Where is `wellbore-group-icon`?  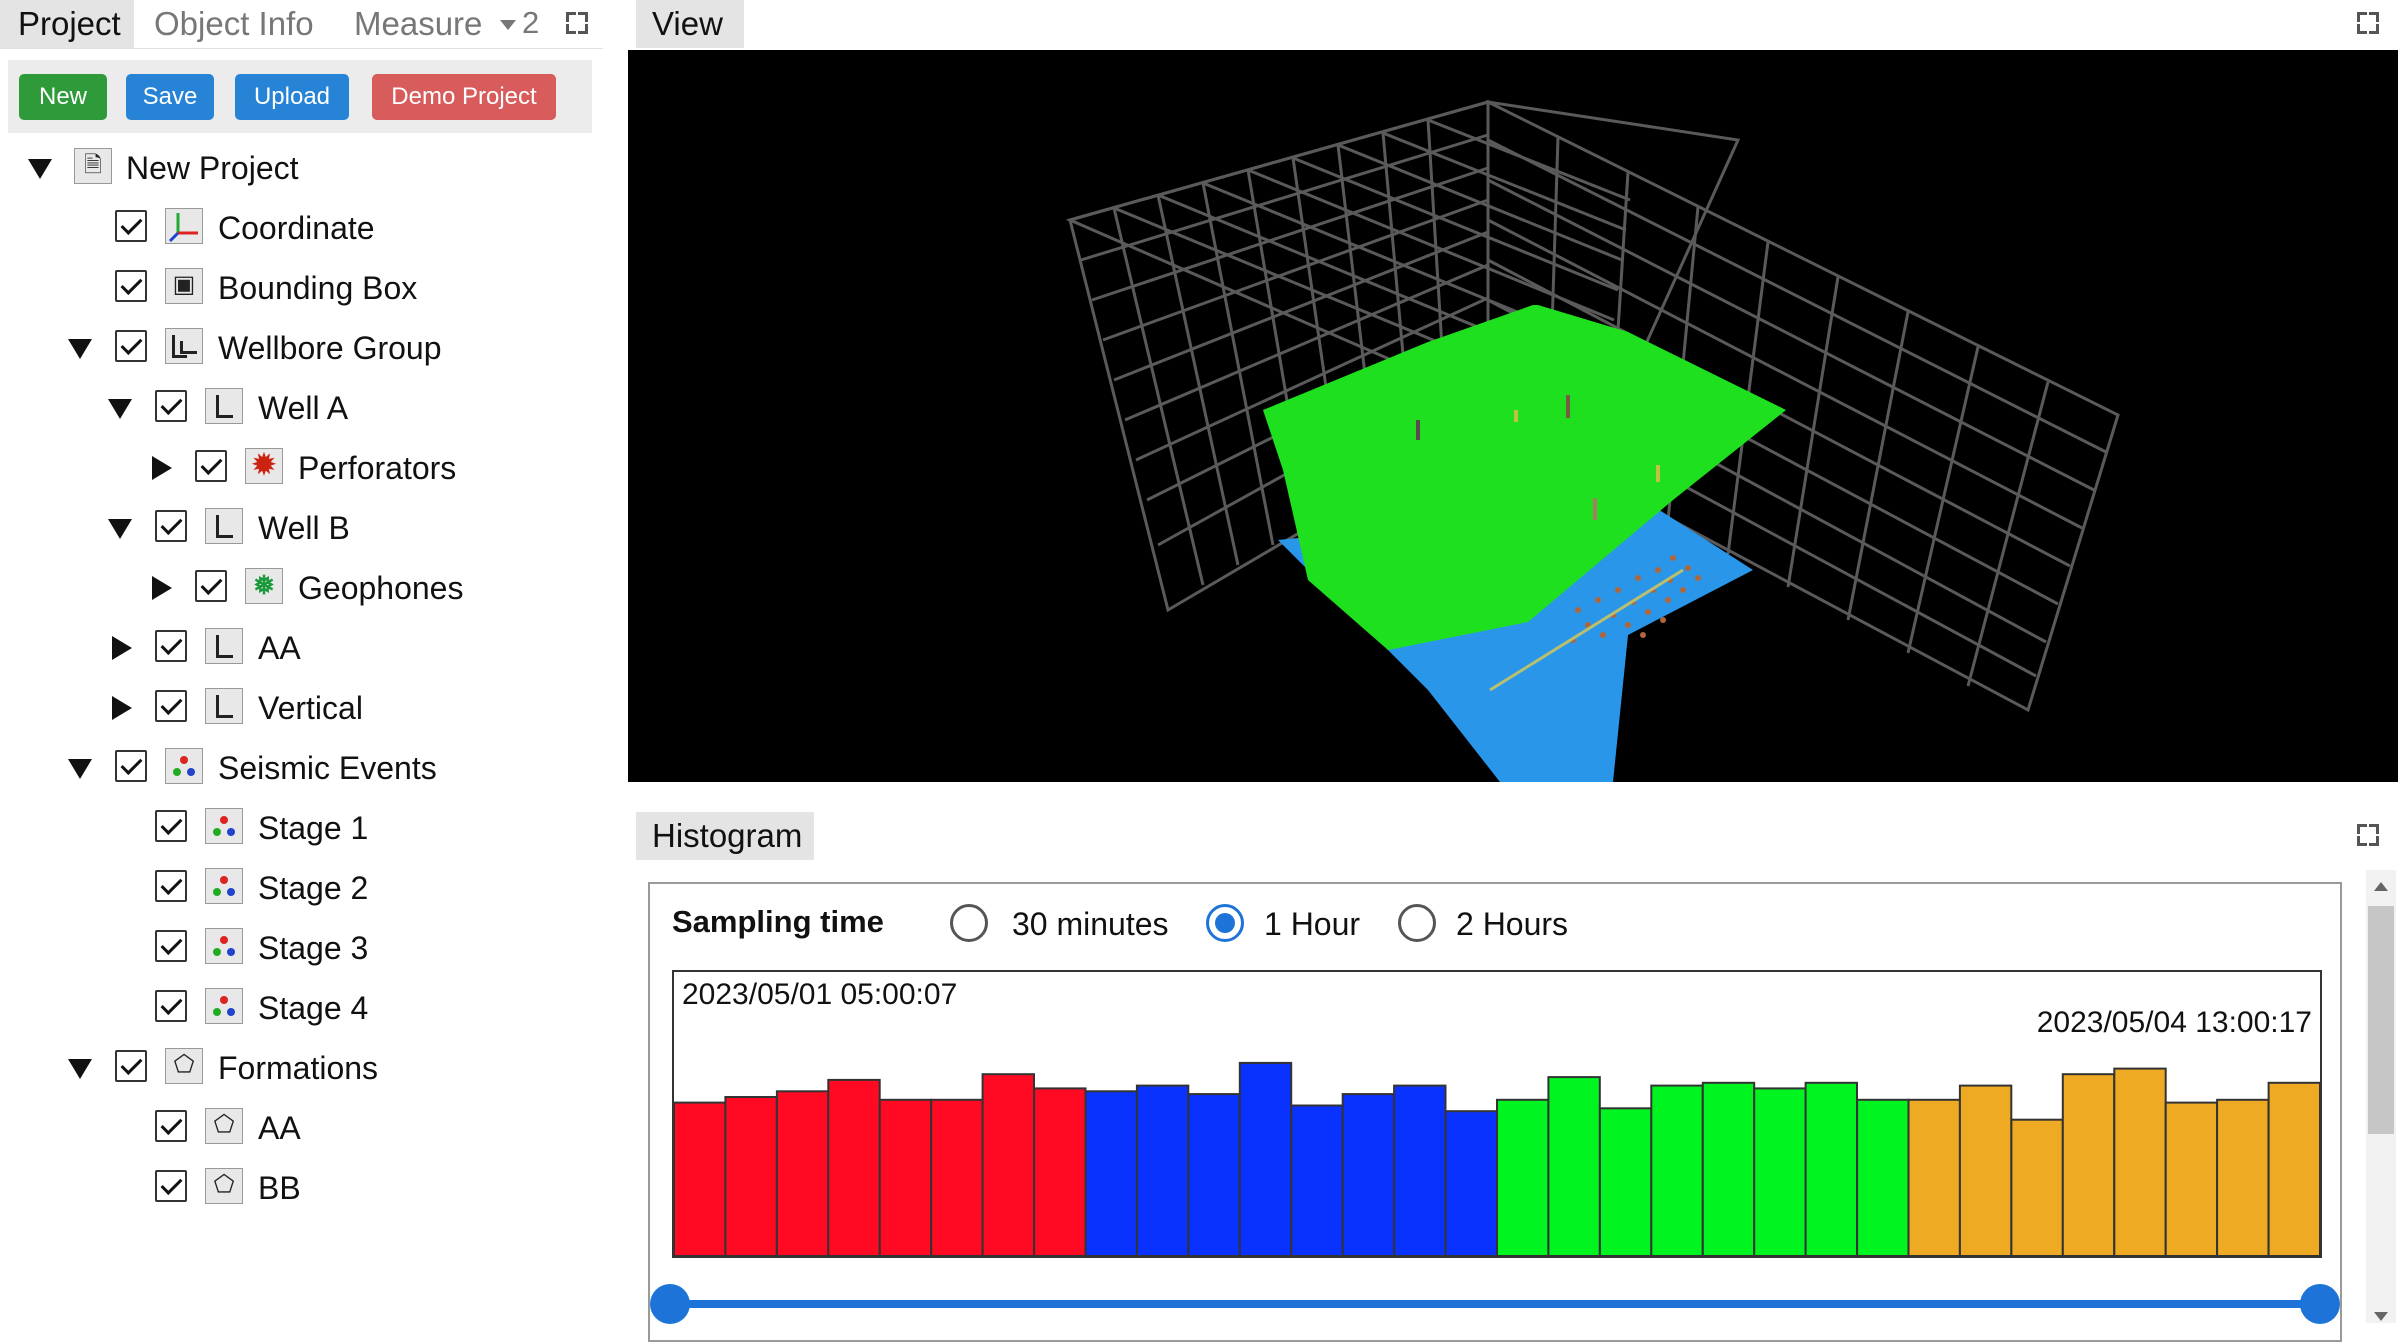 wellbore-group-icon is located at coordinates (184, 346).